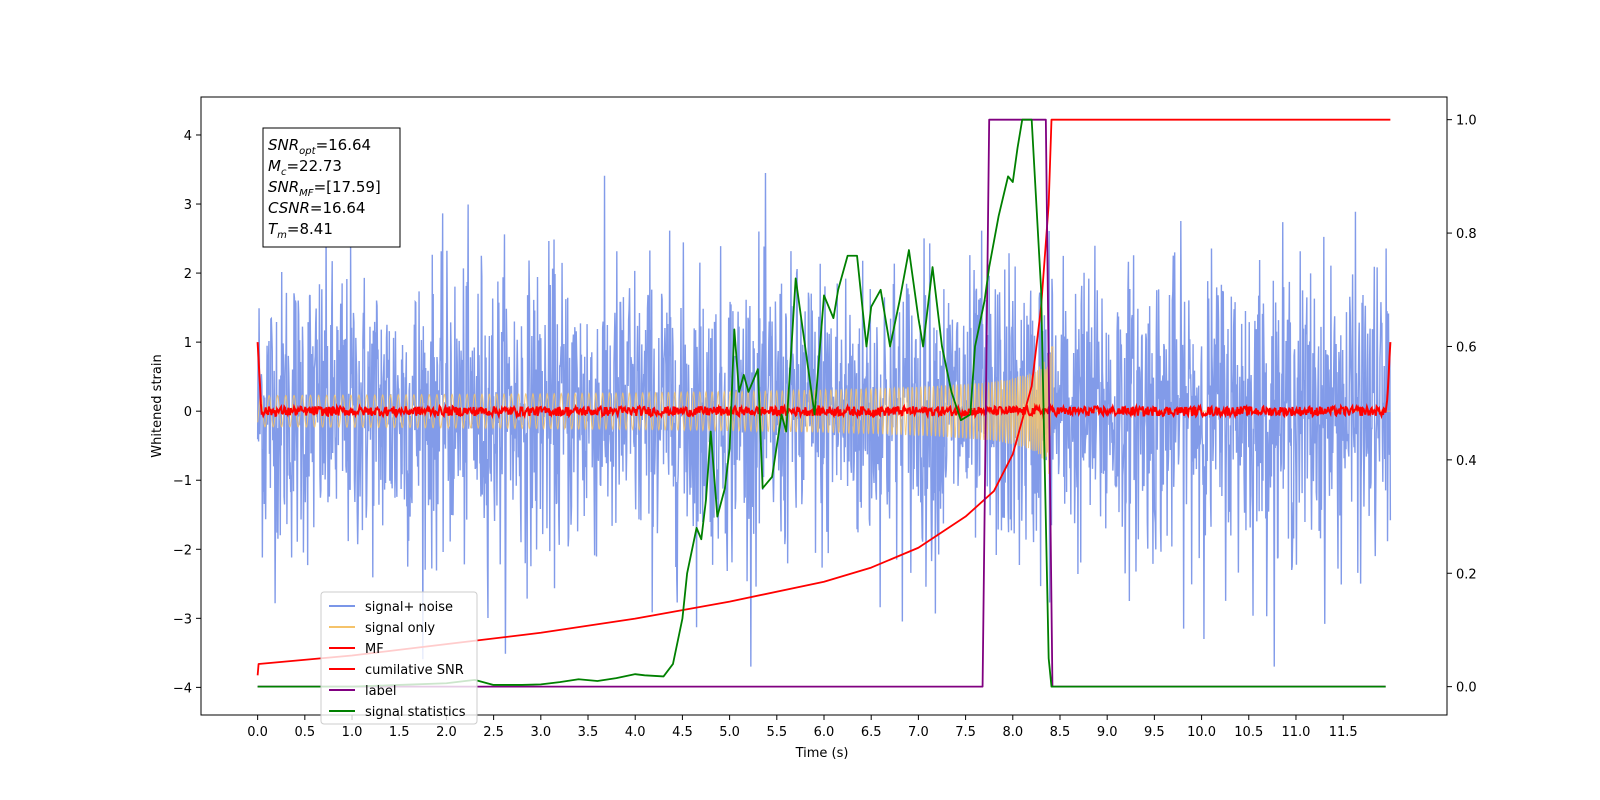  What do you see at coordinates (822, 753) in the screenshot?
I see `x-axis-label: Time (s)` at bounding box center [822, 753].